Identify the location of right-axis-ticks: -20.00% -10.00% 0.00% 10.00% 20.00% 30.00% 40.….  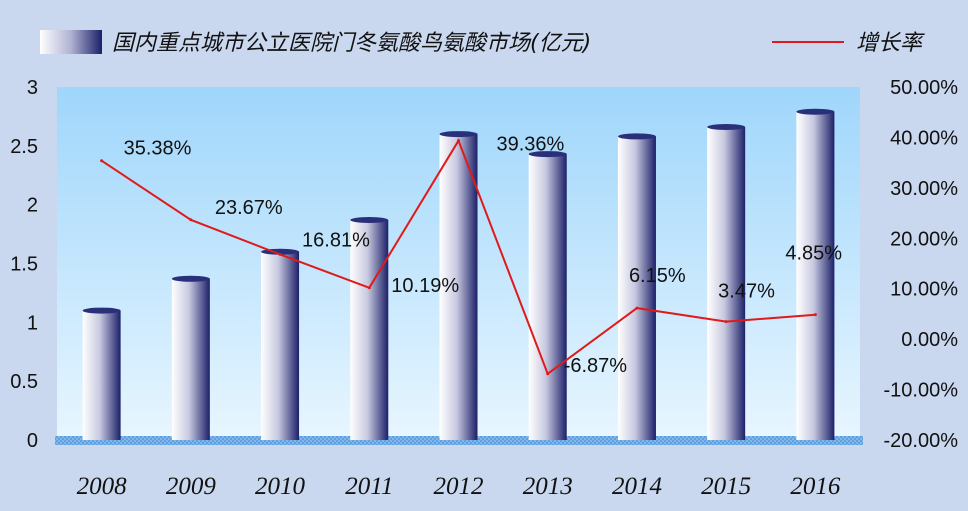
(921, 264).